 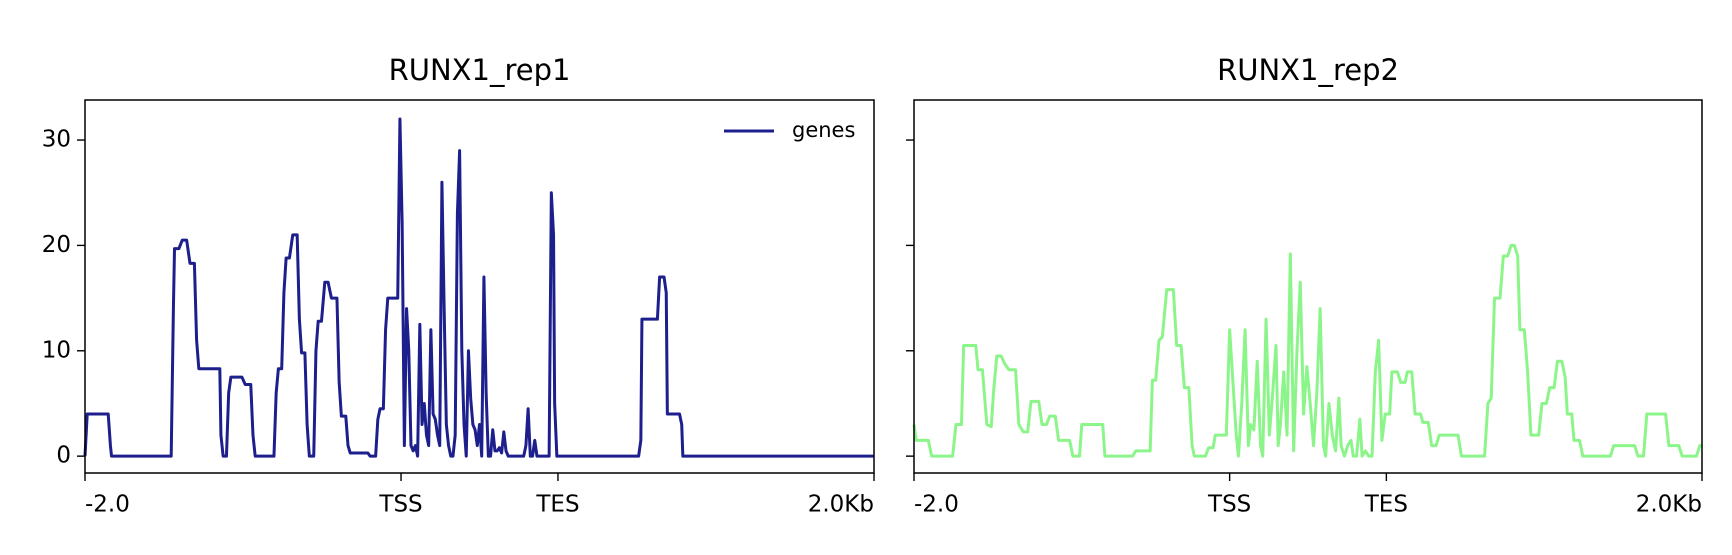 I want to click on y-tick-label: 20, so click(x=56, y=245).